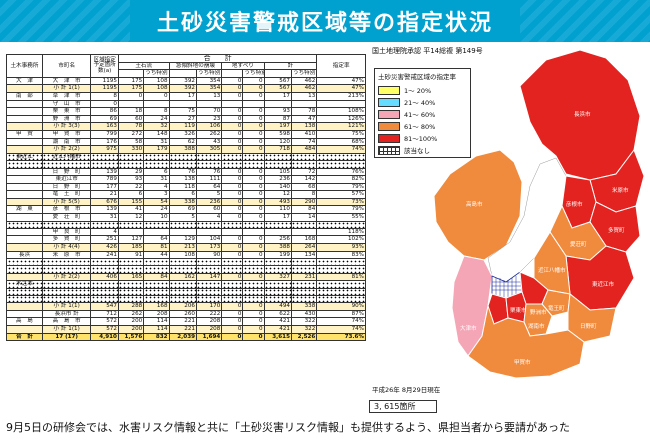 The width and height of the screenshot is (650, 440). I want to click on value-cell: 21, so click(104, 194).